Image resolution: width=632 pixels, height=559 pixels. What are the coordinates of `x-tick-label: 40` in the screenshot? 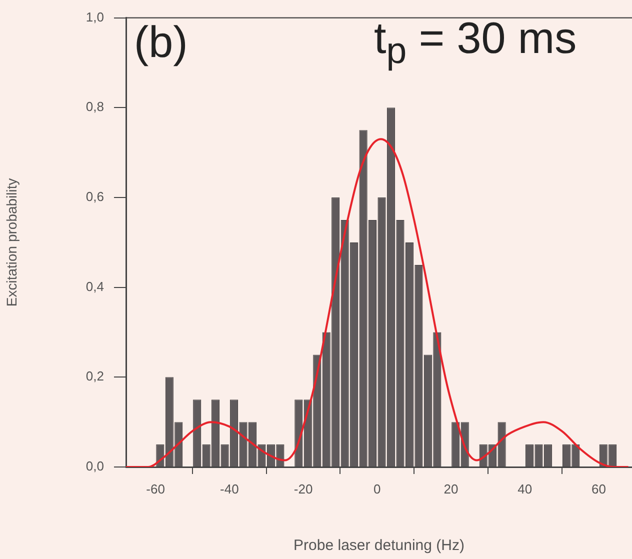 It's located at (525, 488).